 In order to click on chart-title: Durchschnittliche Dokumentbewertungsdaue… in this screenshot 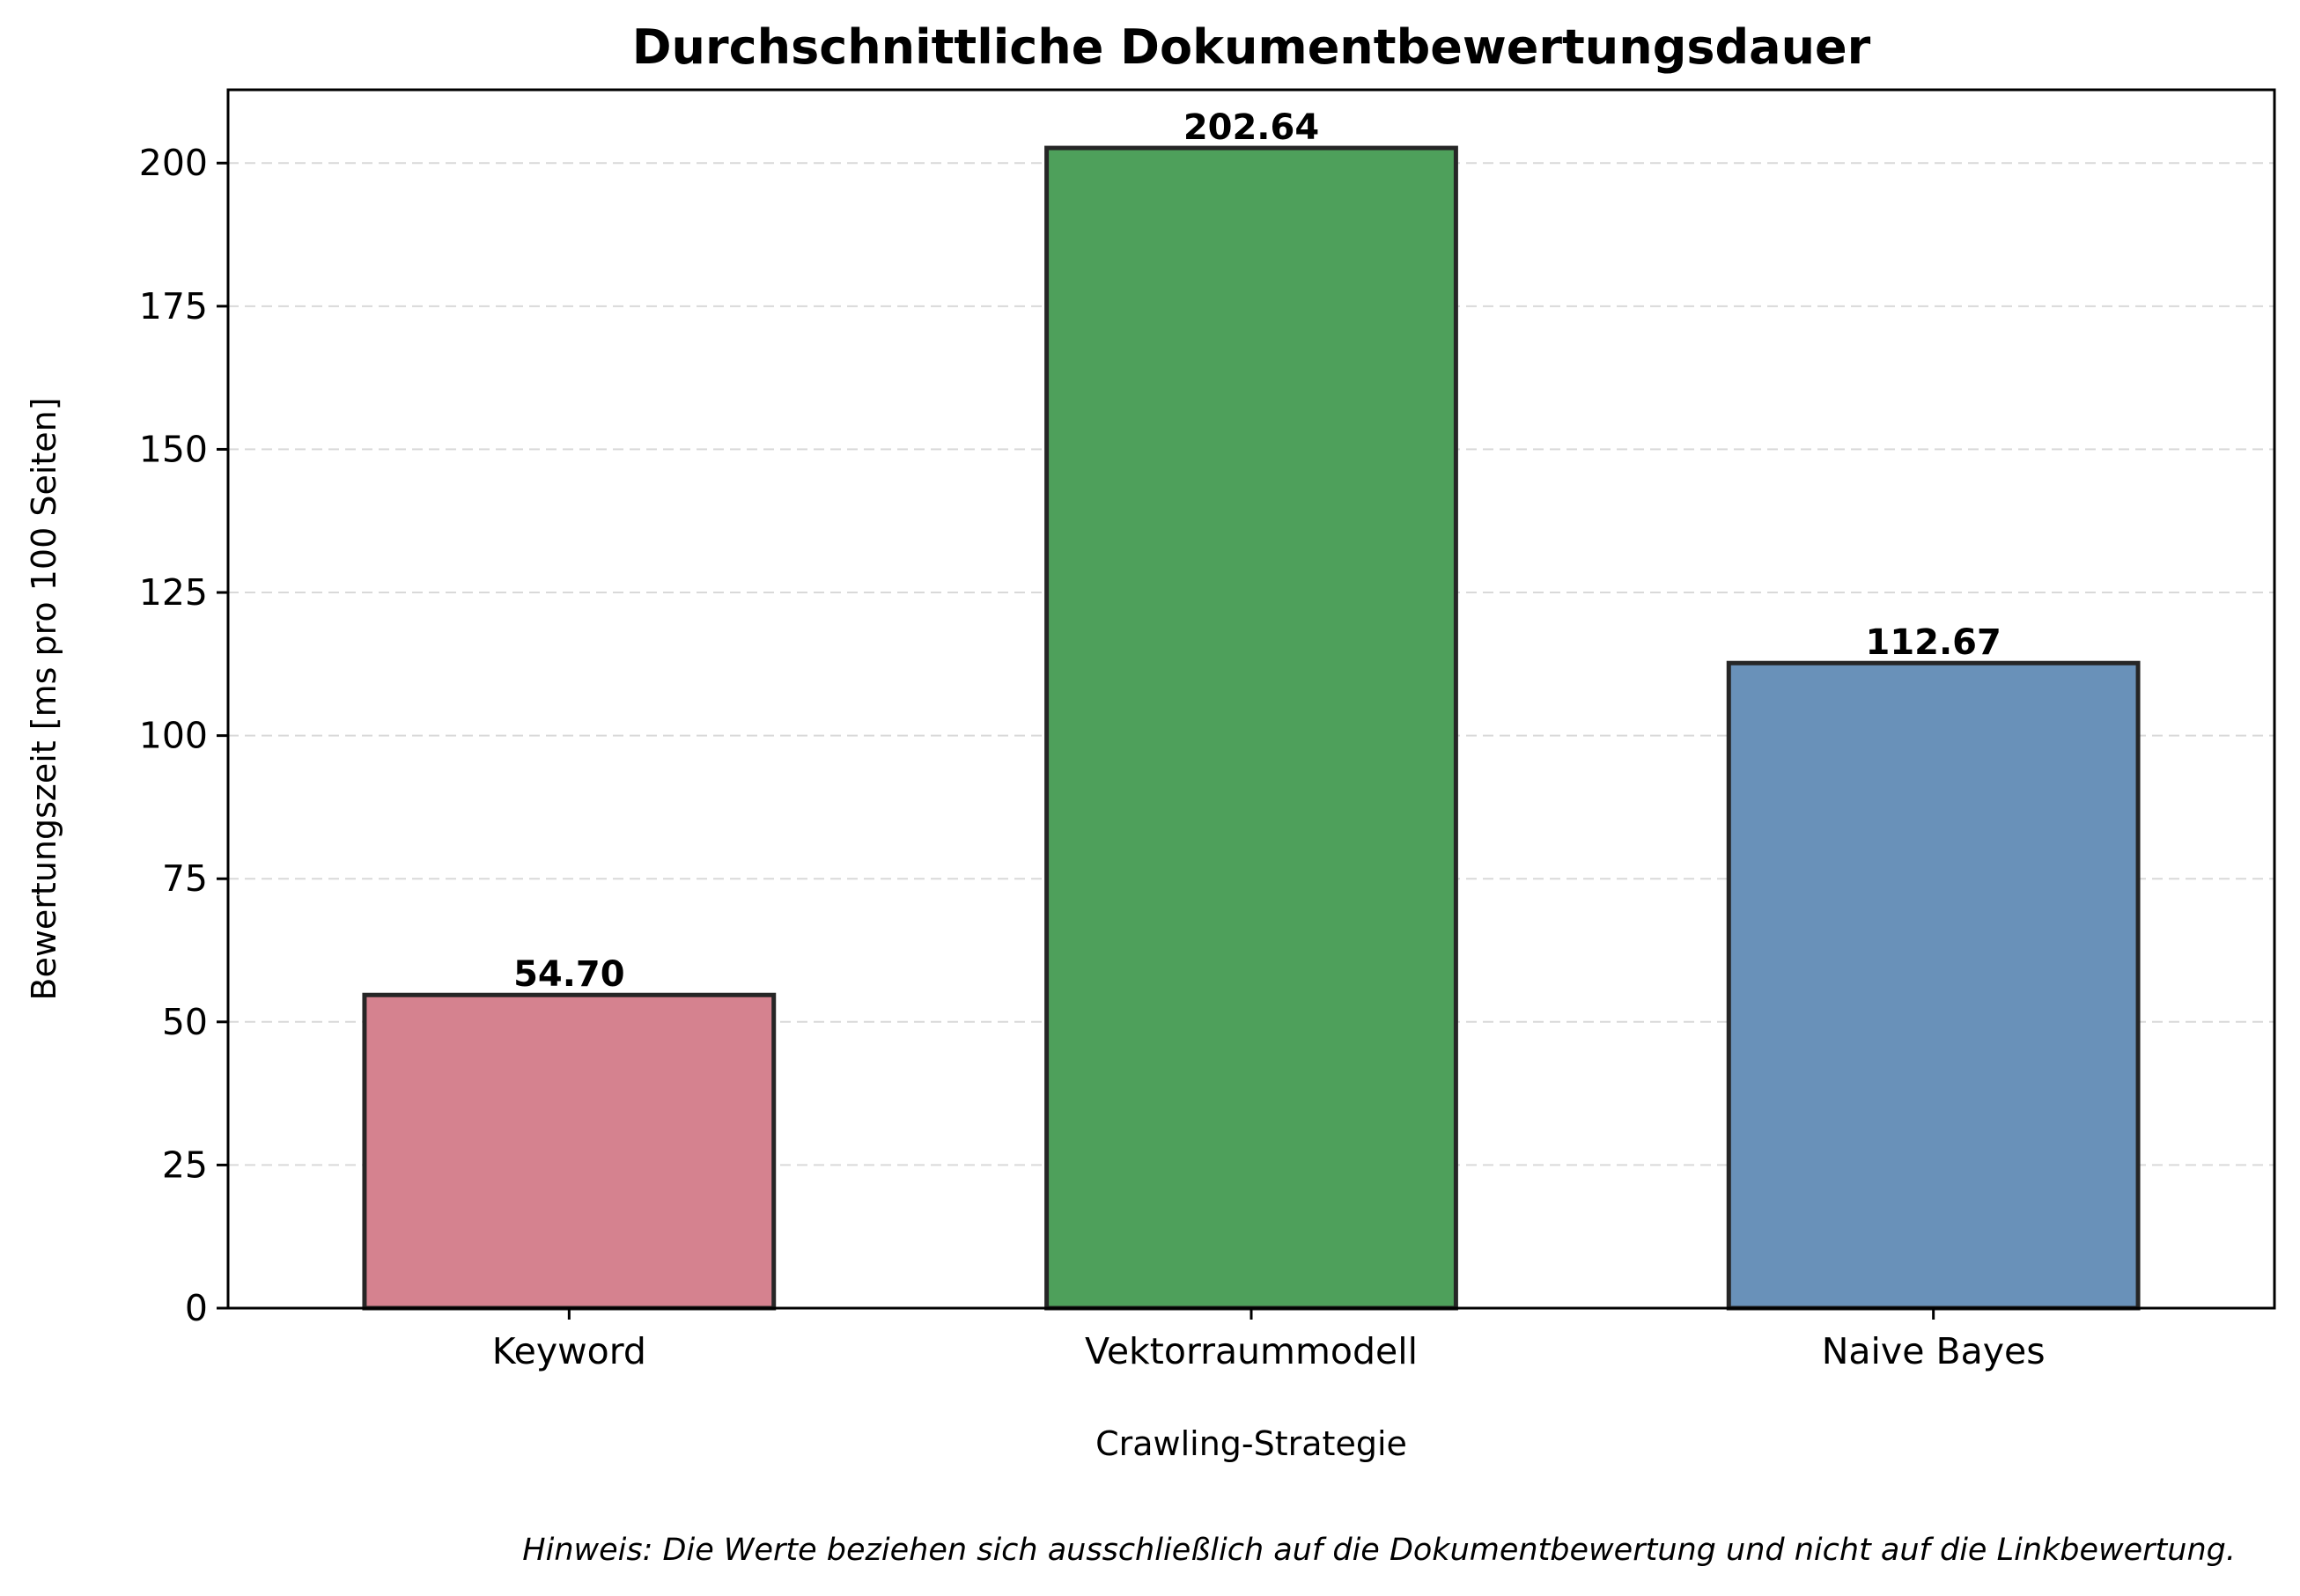, I will do `click(1251, 47)`.